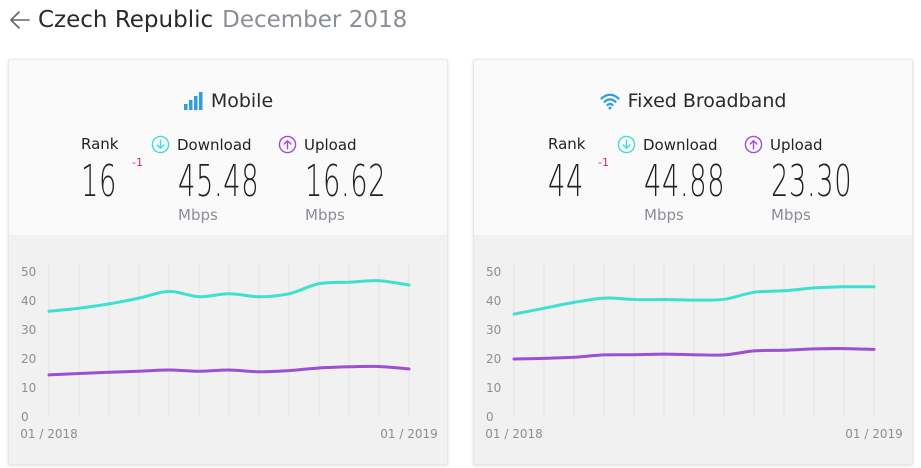 This screenshot has width=921, height=468. I want to click on card-title-text: Mobile, so click(242, 101).